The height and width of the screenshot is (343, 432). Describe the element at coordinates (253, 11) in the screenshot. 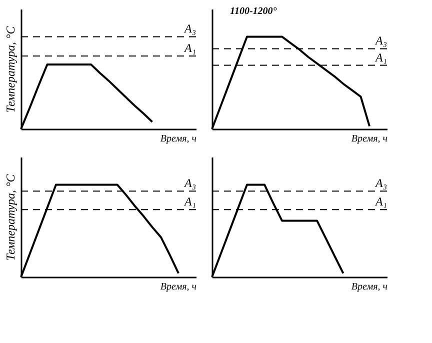

I see `text: 1100-1200°` at that location.